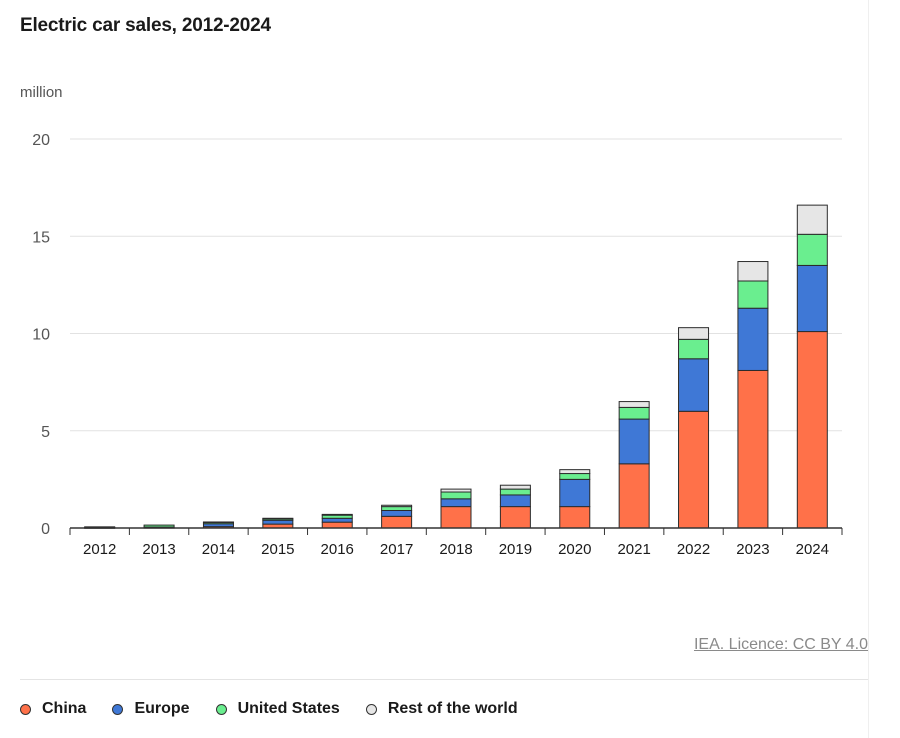  Describe the element at coordinates (277, 549) in the screenshot. I see `x-tick-label: 2015` at that location.